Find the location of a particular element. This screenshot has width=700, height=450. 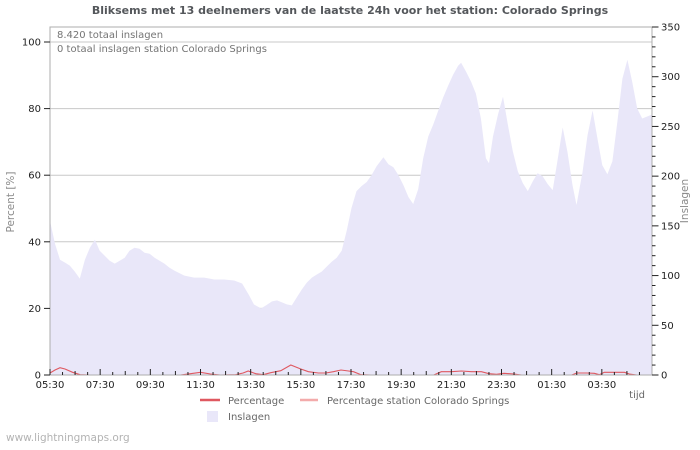

right-axis-title: Inslagen is located at coordinates (685, 201).